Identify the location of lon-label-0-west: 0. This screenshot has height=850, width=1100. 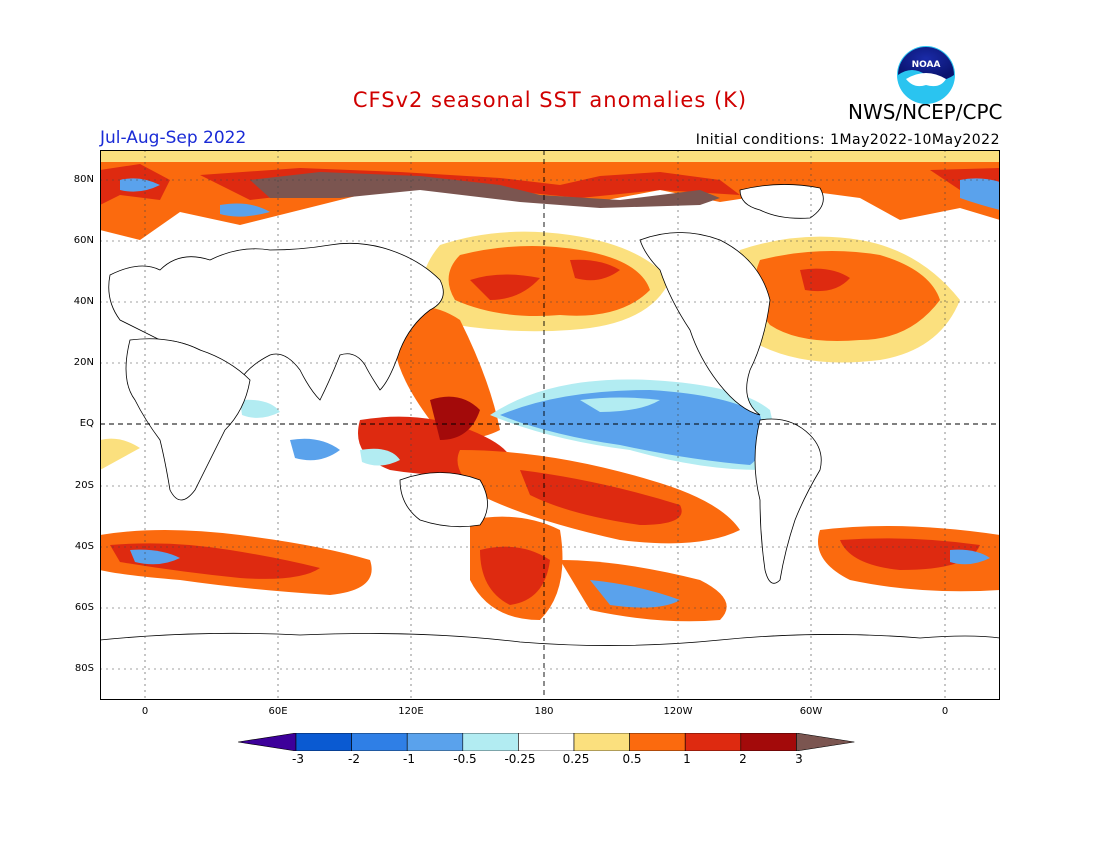
(145, 711).